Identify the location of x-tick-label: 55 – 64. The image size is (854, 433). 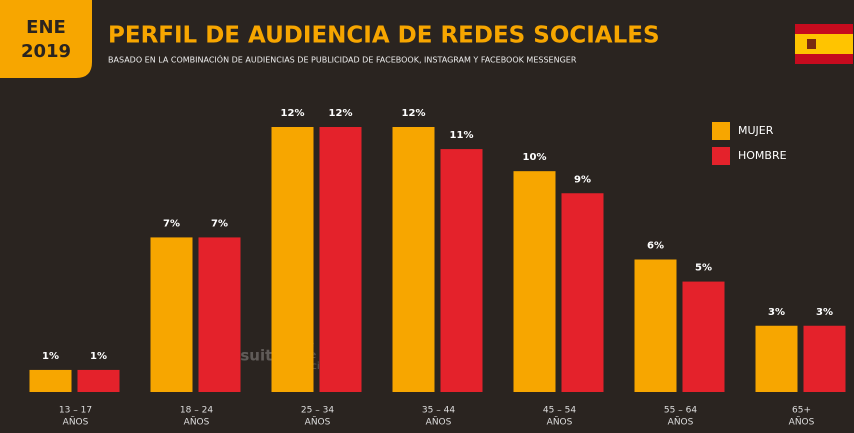
(680, 411).